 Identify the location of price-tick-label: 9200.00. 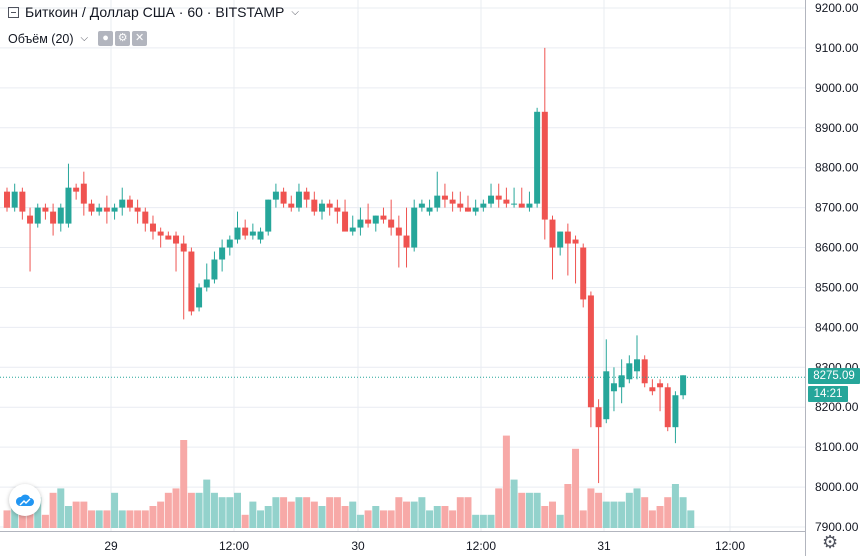
(837, 8).